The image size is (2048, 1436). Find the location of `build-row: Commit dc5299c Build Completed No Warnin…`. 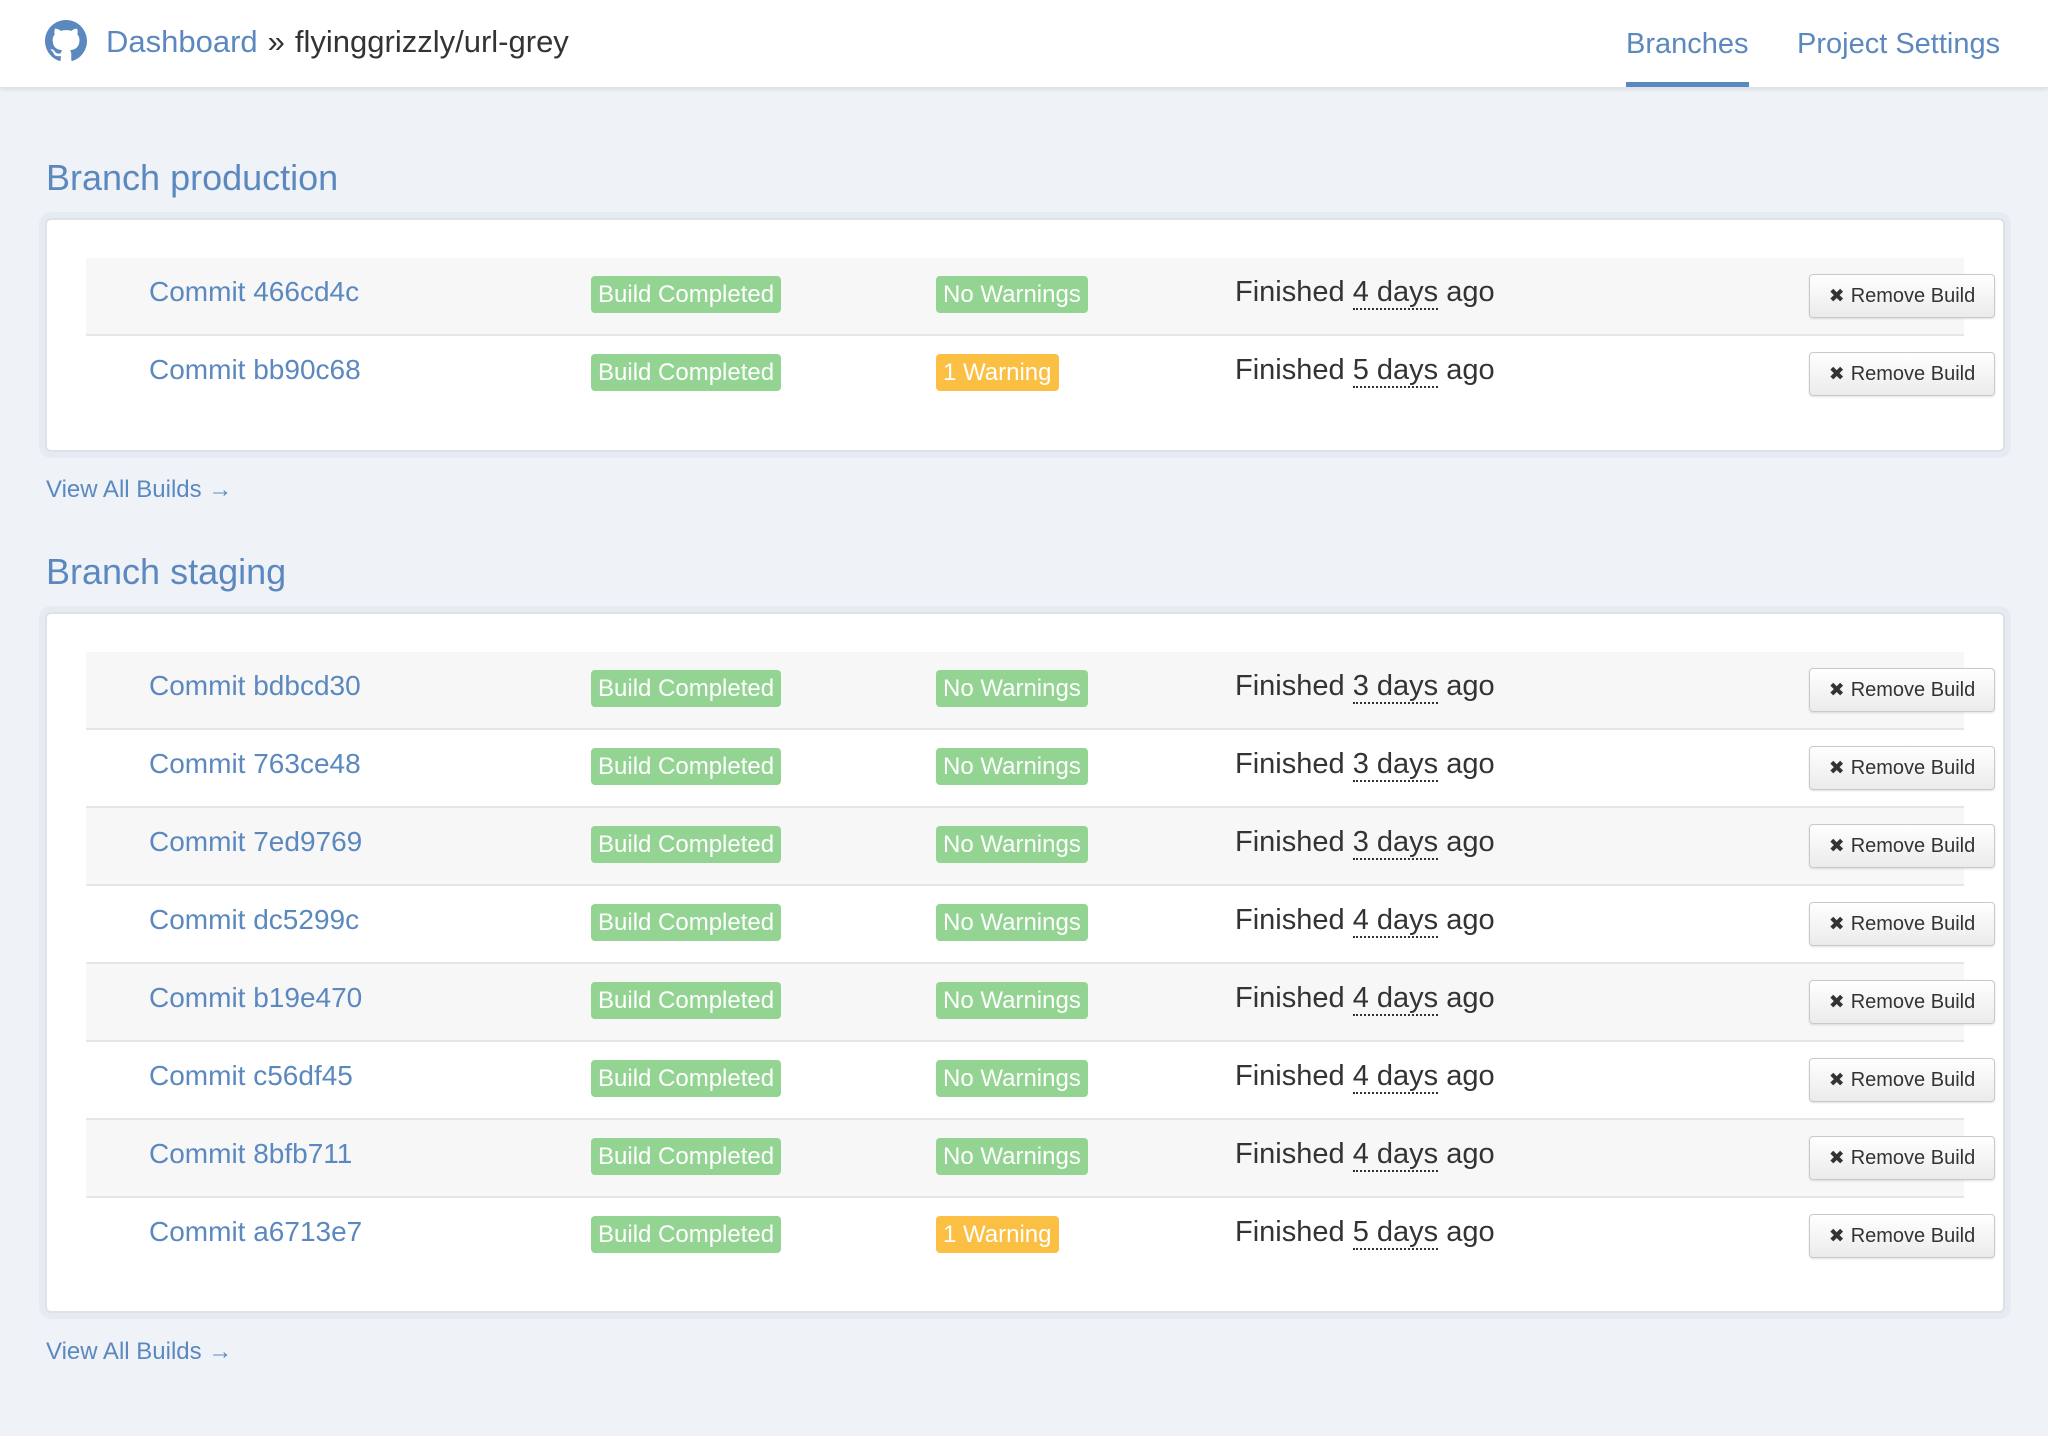

build-row: Commit dc5299c Build Completed No Warnin… is located at coordinates (1040, 925).